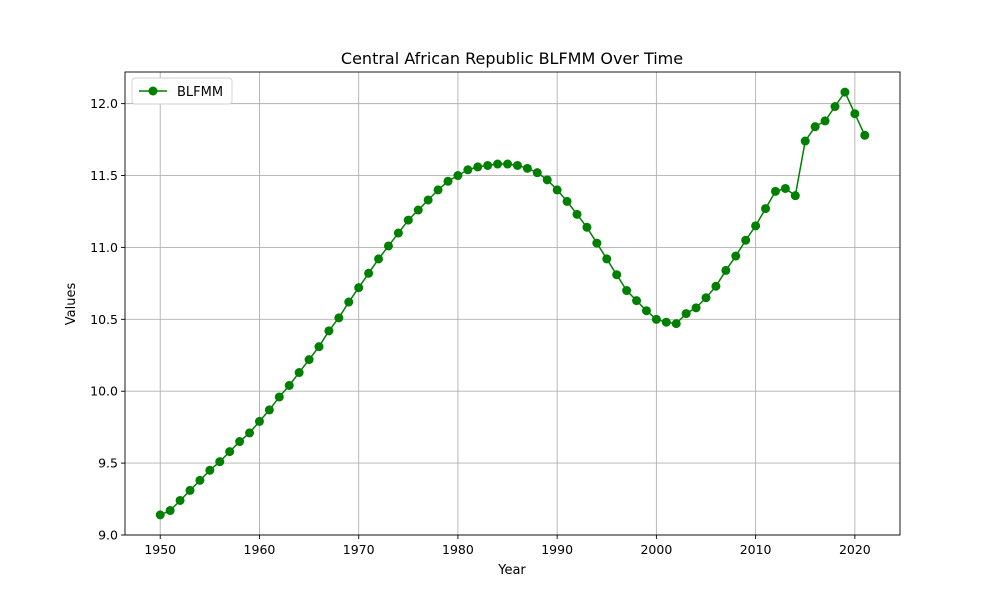  I want to click on data-point-1973, so click(388, 246).